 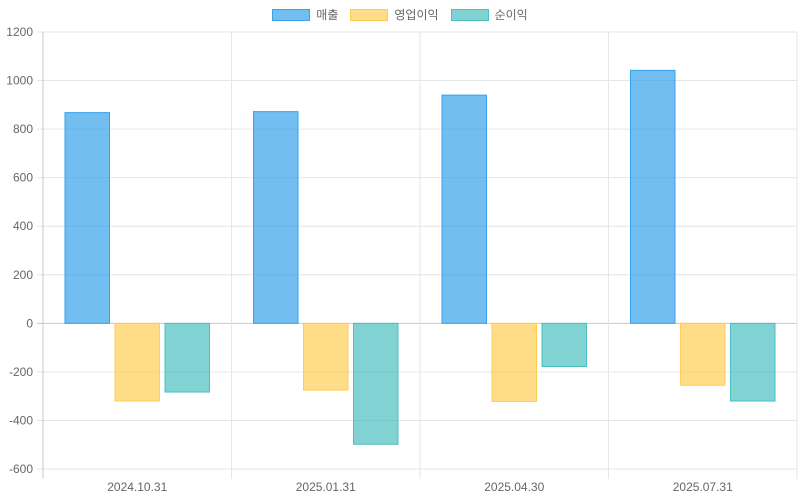 I want to click on x-tick-label: 2024.10.31, so click(x=137, y=487).